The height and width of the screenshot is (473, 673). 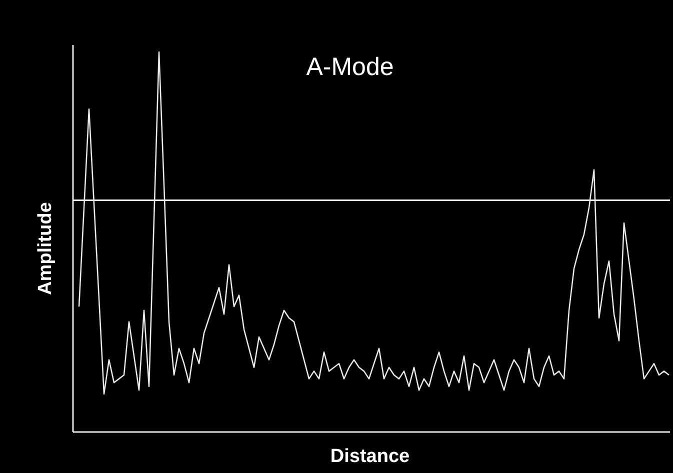 I want to click on chart-title: A-Mode, so click(x=350, y=67).